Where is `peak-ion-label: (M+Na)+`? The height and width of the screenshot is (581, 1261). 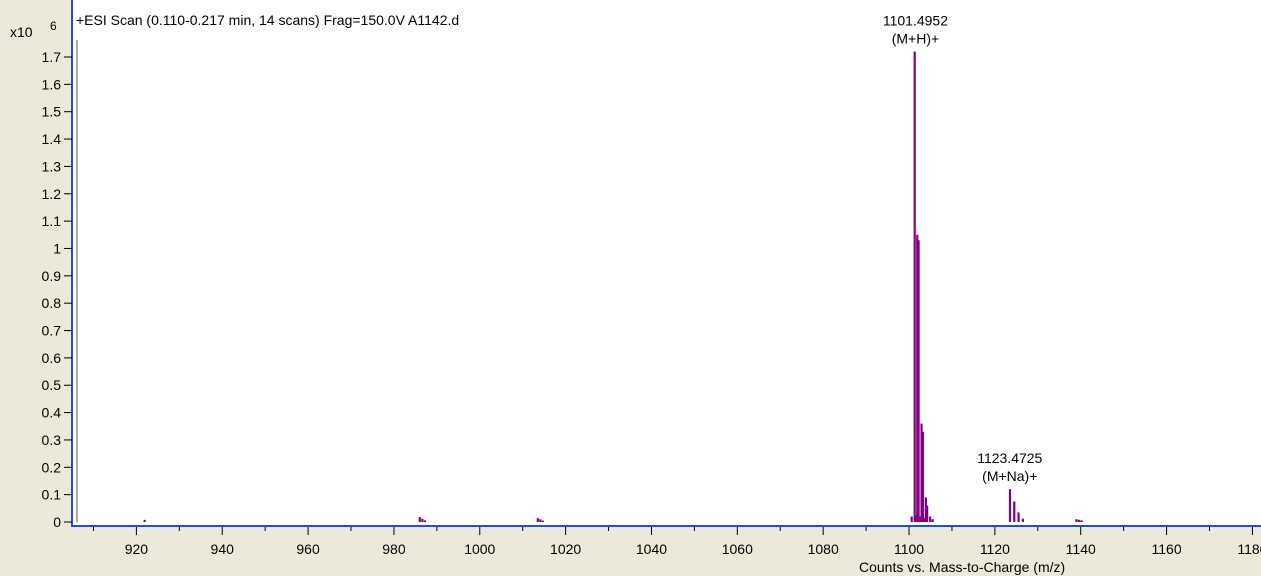 peak-ion-label: (M+Na)+ is located at coordinates (1009, 476).